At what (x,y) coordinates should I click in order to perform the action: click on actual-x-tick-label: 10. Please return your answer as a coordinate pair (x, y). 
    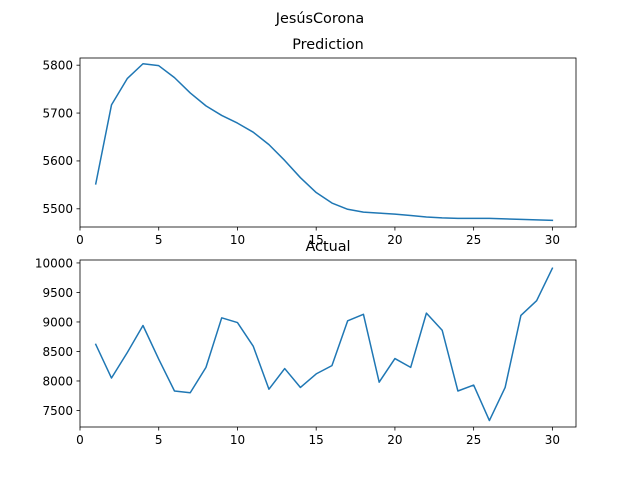
    Looking at the image, I should click on (237, 440).